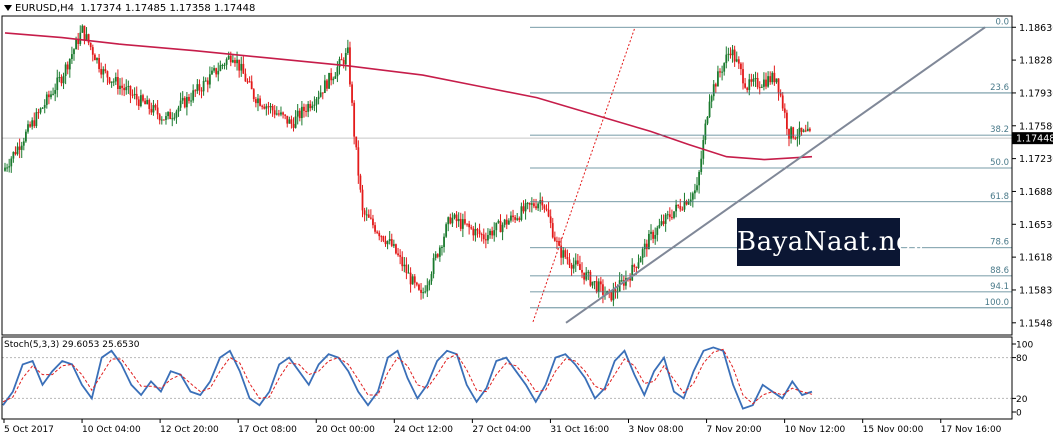 The height and width of the screenshot is (439, 1053). Describe the element at coordinates (579, 430) in the screenshot. I see `x-tick-label: 31 Oct 16:00` at that location.